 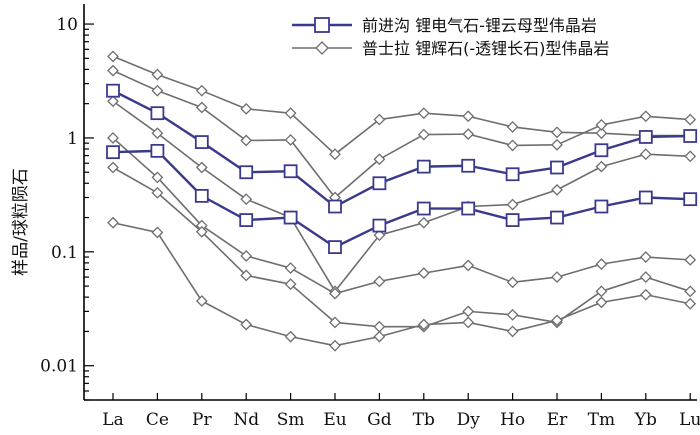 What do you see at coordinates (59, 367) in the screenshot?
I see `y-tick-label: 0.01` at bounding box center [59, 367].